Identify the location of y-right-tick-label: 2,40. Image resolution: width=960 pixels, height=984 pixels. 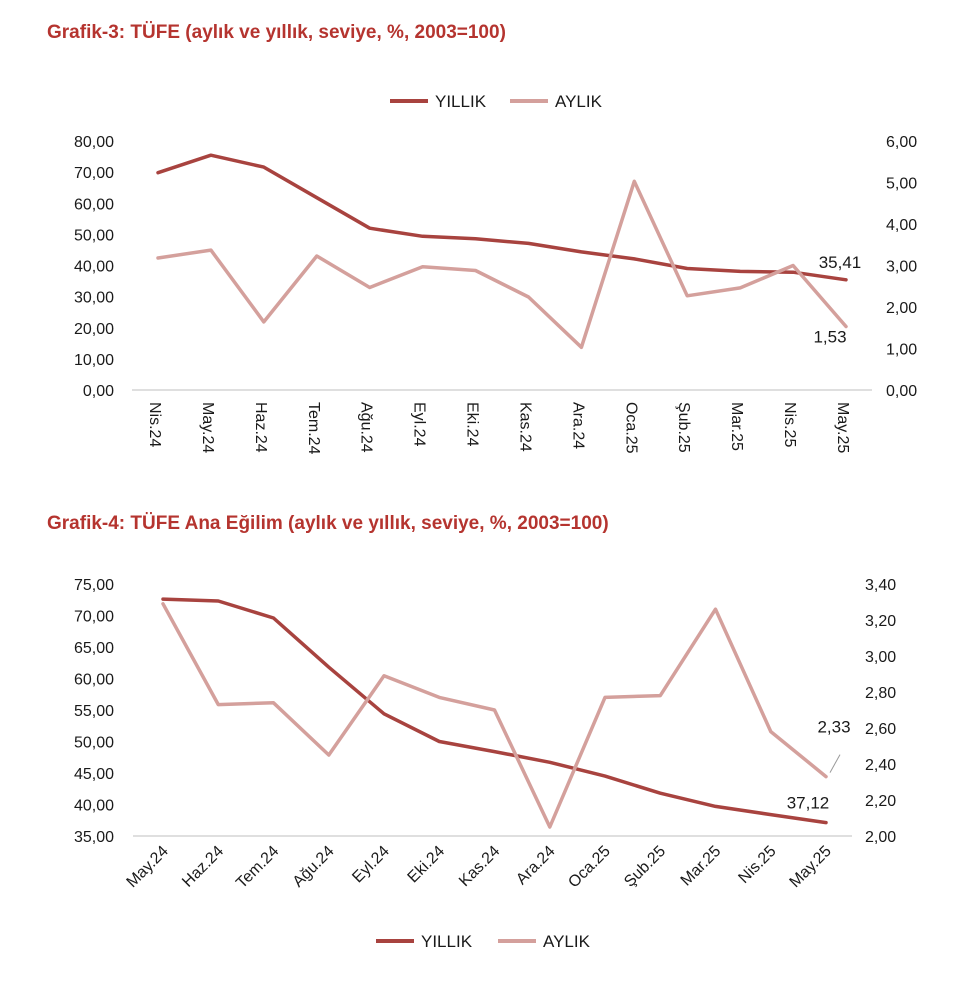
(880, 765).